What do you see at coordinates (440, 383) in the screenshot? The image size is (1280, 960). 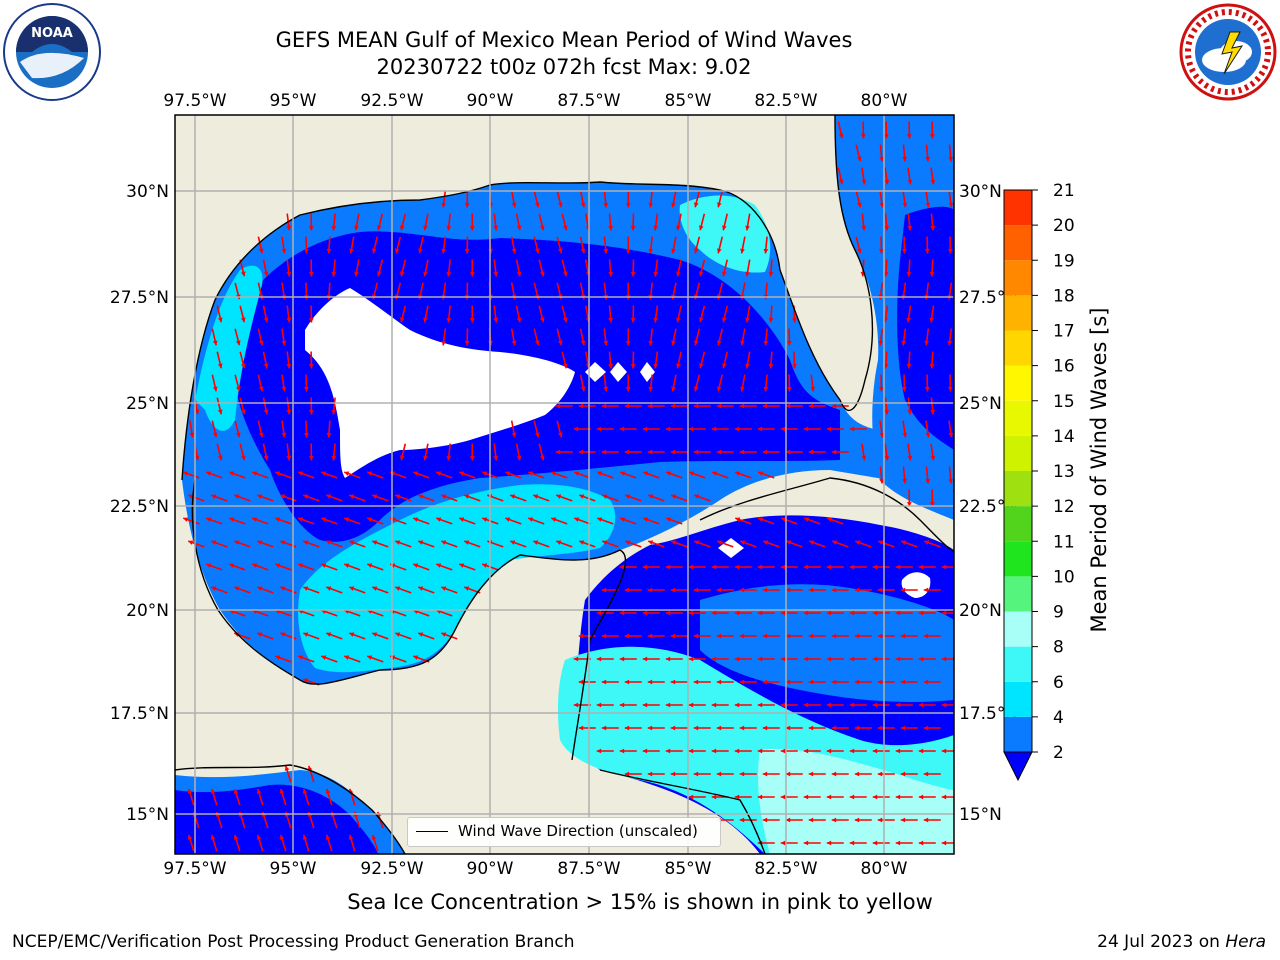 I see `missing-data-patch` at bounding box center [440, 383].